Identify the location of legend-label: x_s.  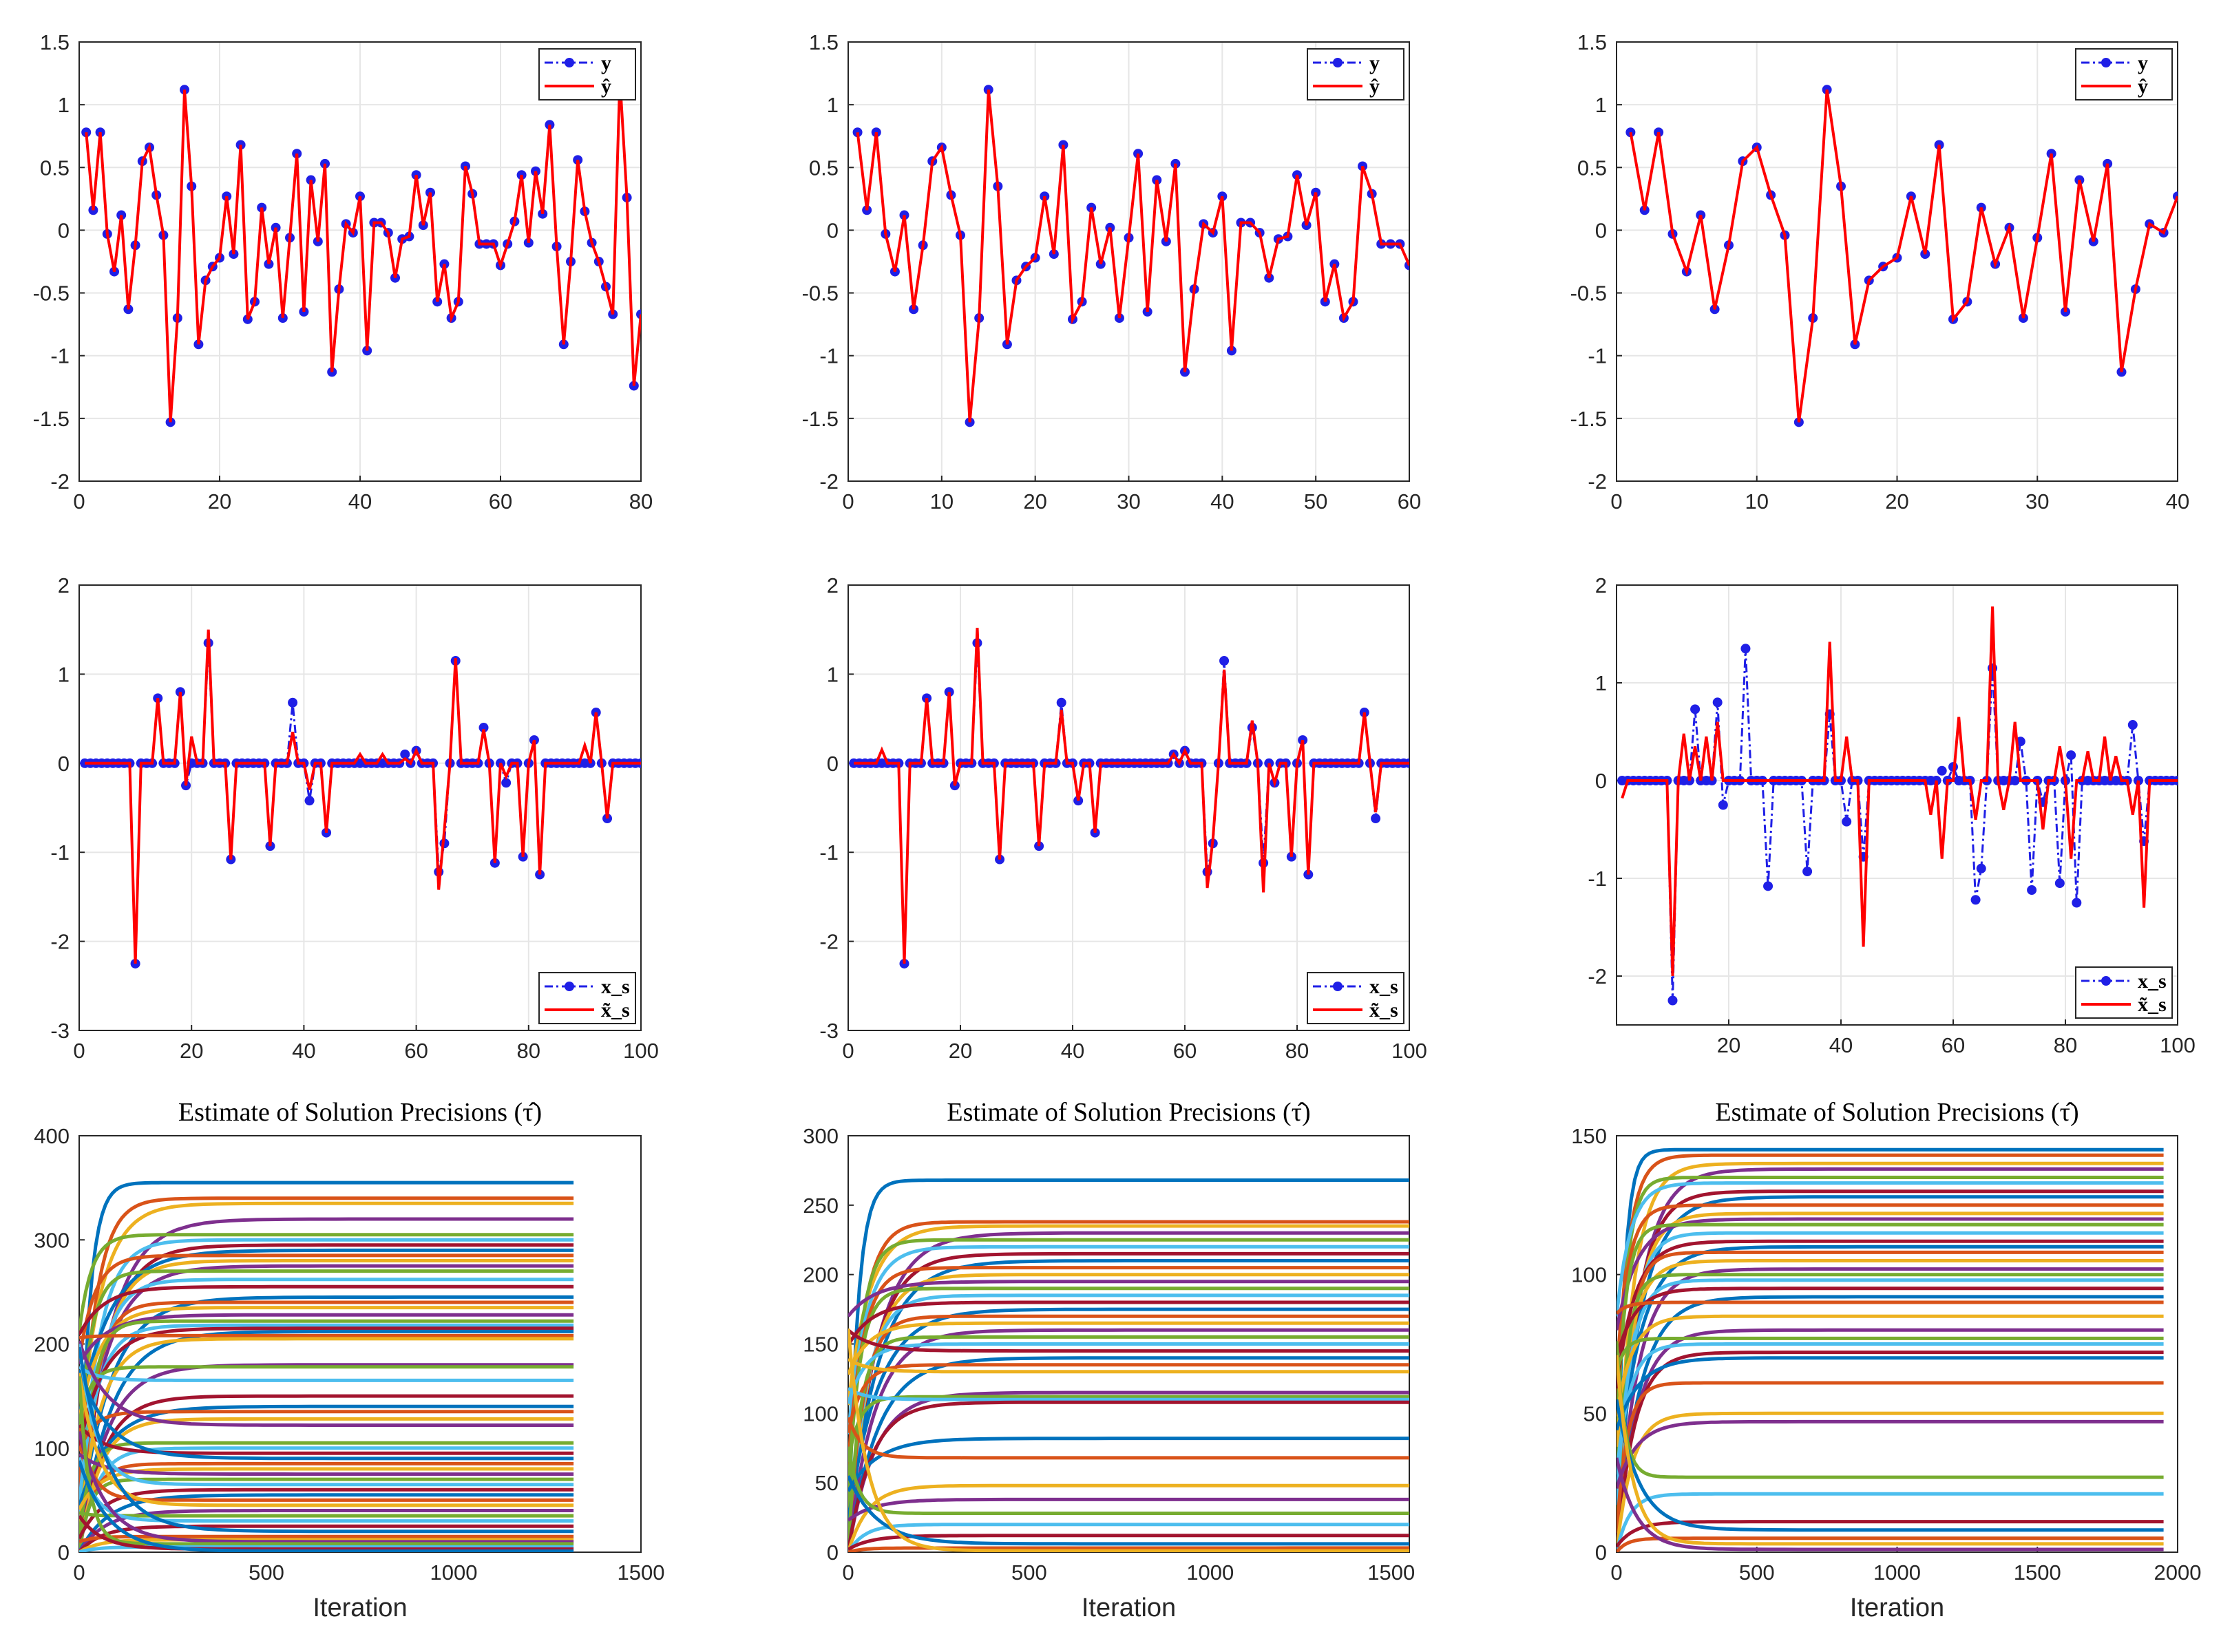
(1383, 986).